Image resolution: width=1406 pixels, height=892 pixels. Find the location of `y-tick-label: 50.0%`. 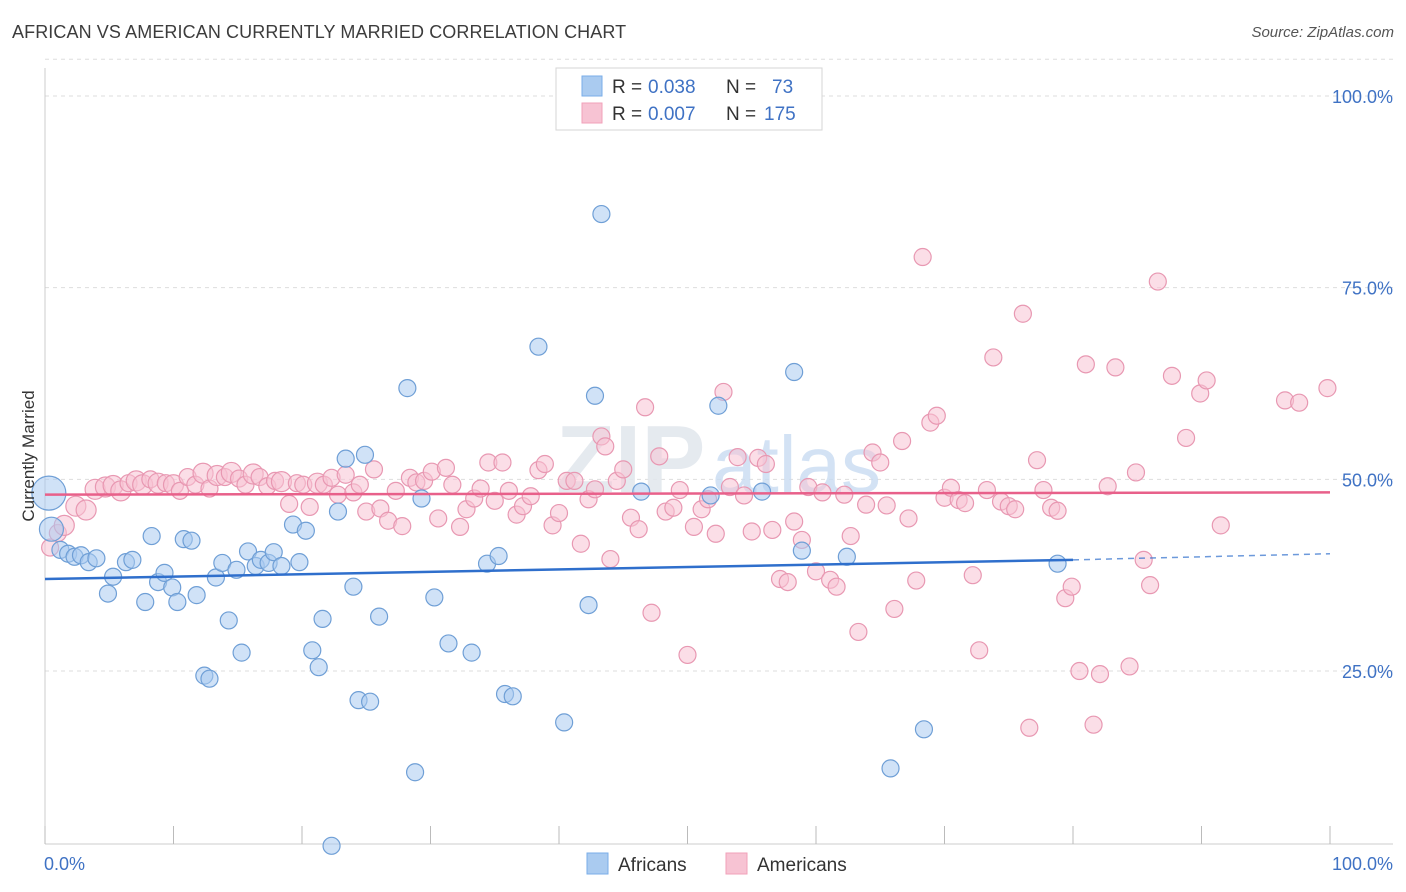

y-tick-label: 50.0% is located at coordinates (1367, 480).